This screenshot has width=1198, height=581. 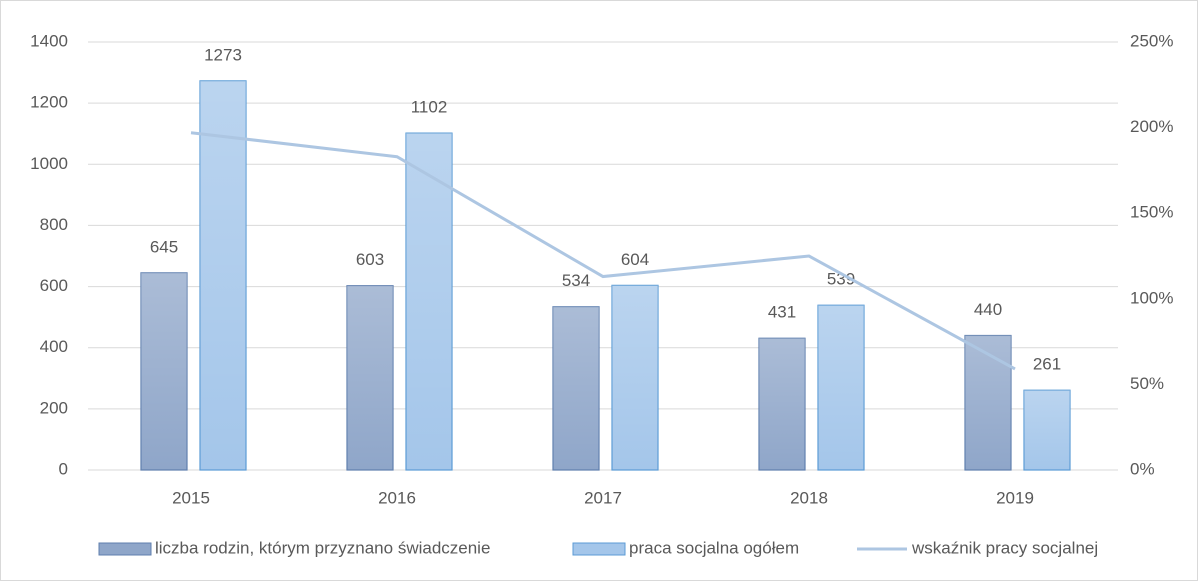 What do you see at coordinates (49, 102) in the screenshot?
I see `y-tick-label: 1200` at bounding box center [49, 102].